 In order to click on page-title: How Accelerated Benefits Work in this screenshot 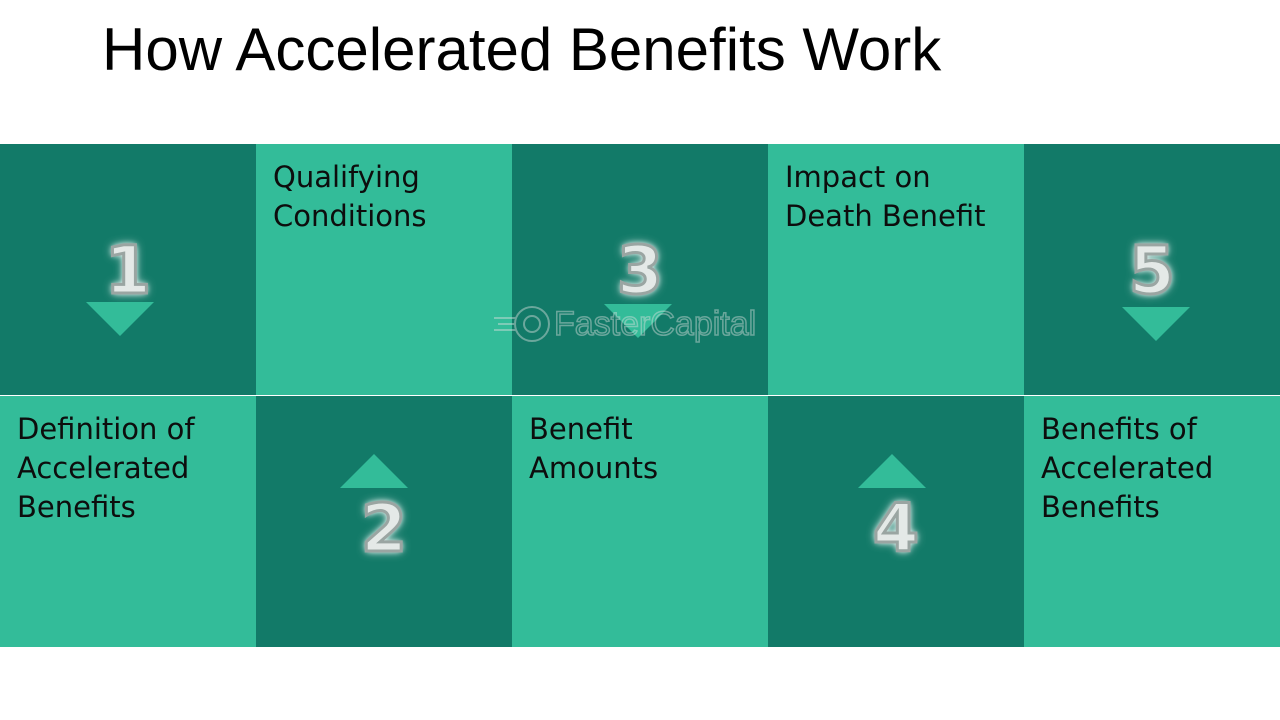, I will do `click(522, 49)`.